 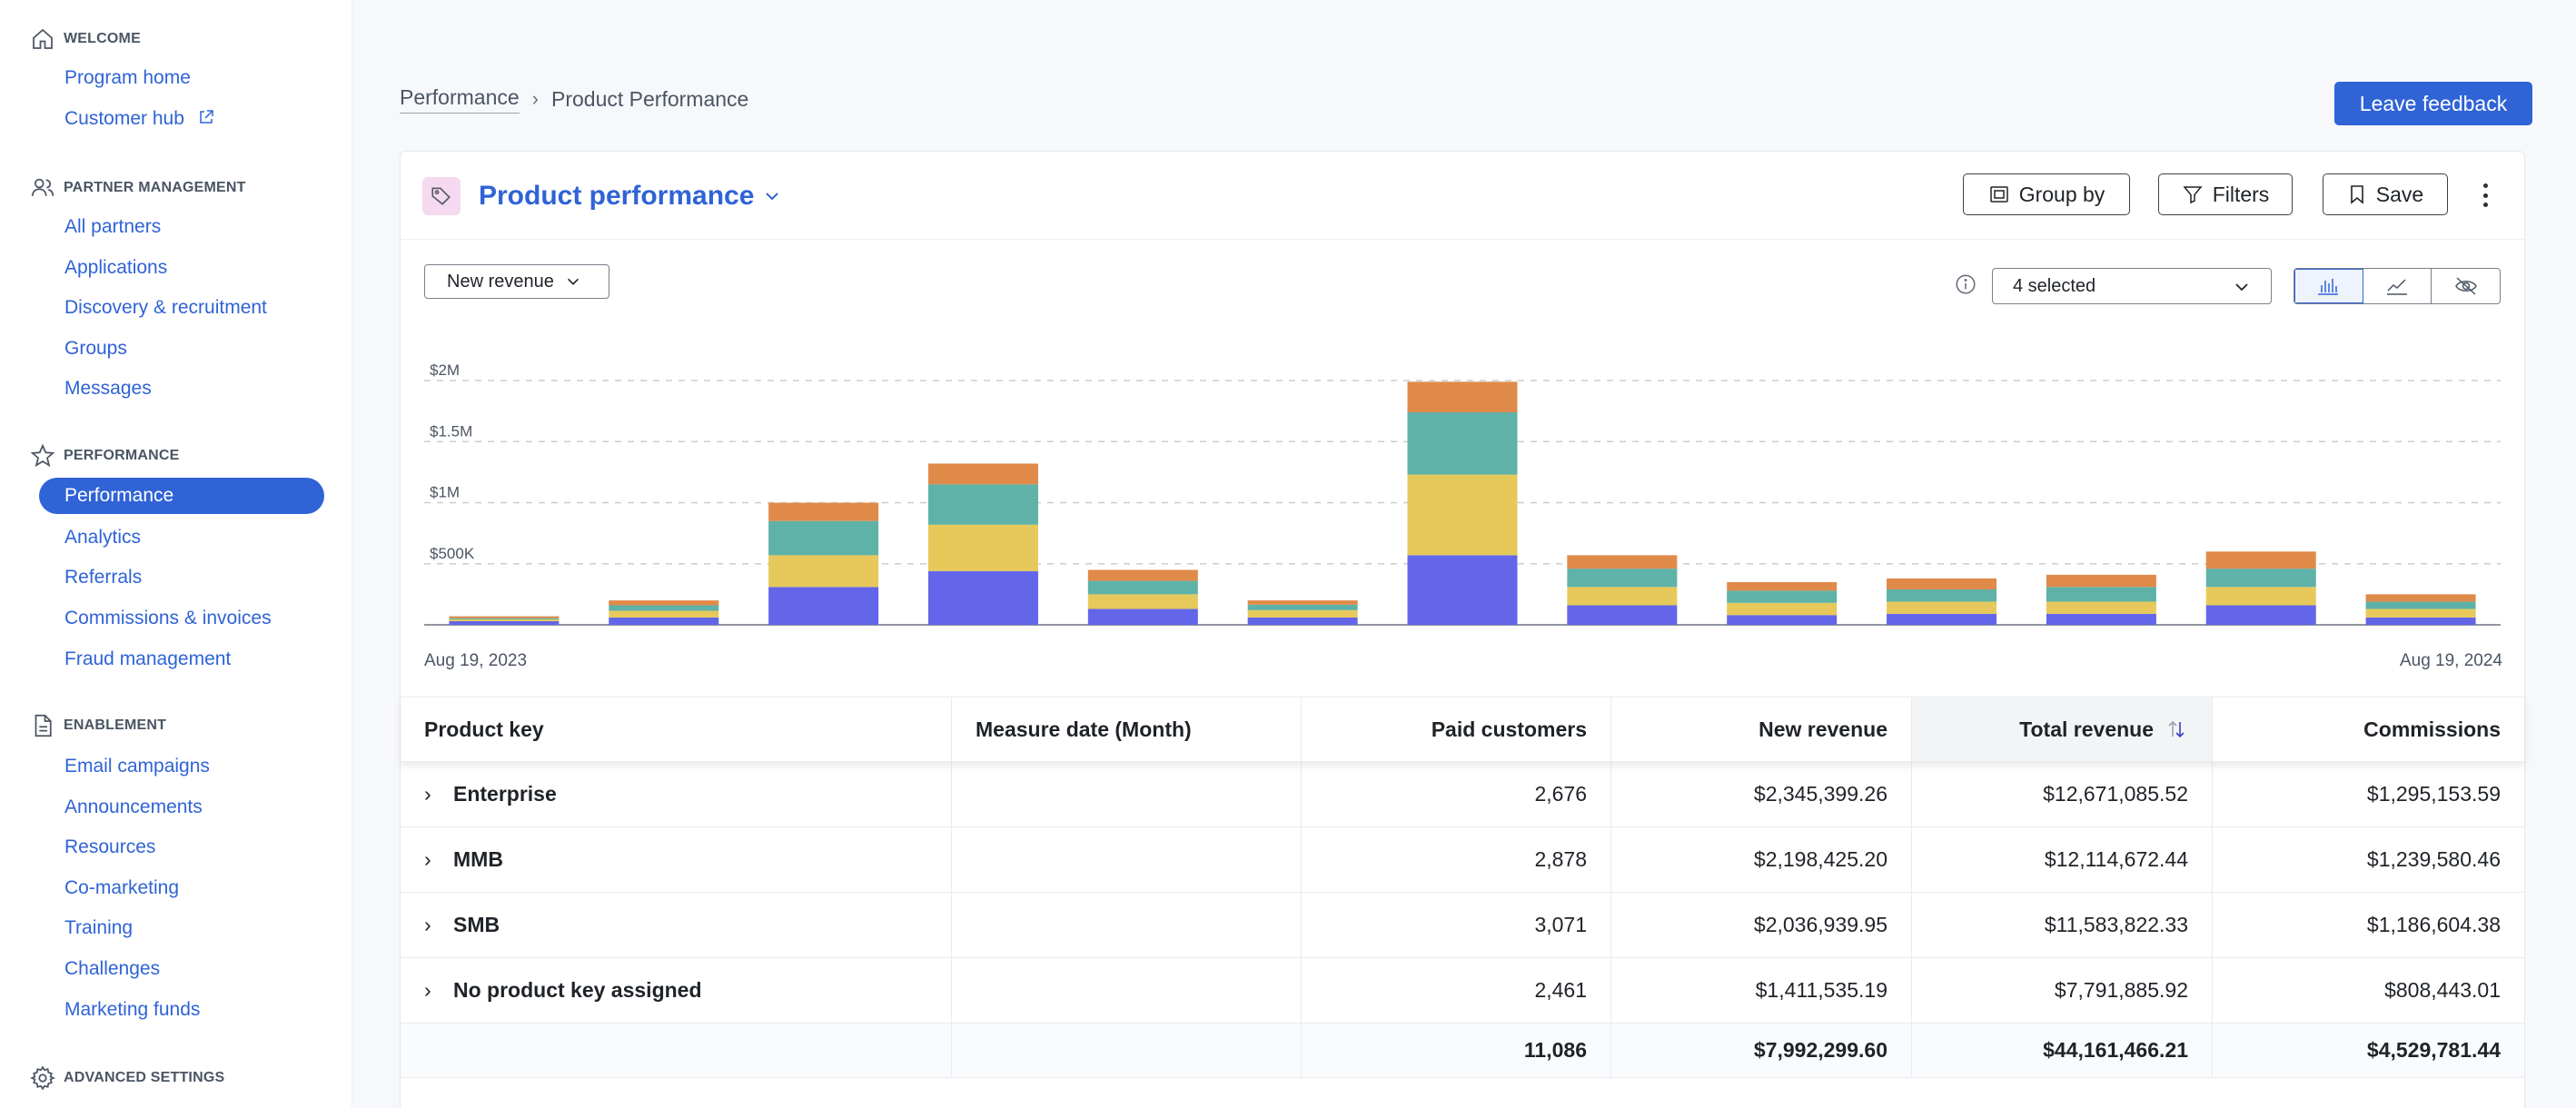 I want to click on sidebar-item-challenges: Challenges, so click(x=112, y=969).